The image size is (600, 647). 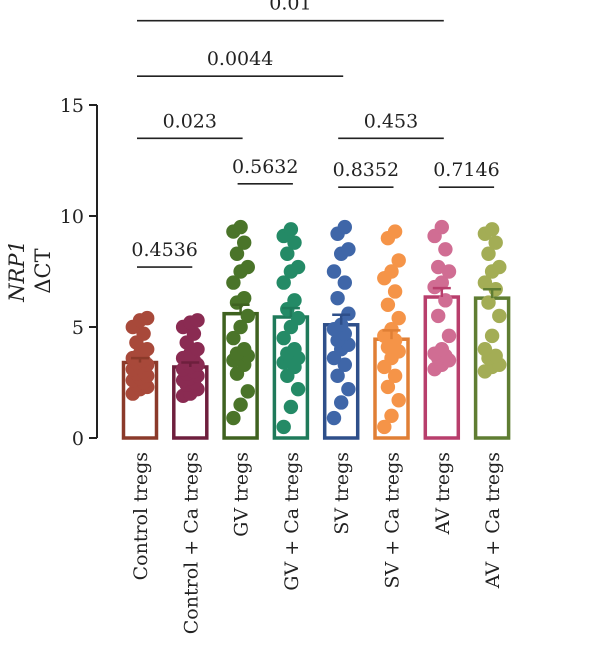 I want to click on y-tick-label: 0, so click(x=78, y=439).